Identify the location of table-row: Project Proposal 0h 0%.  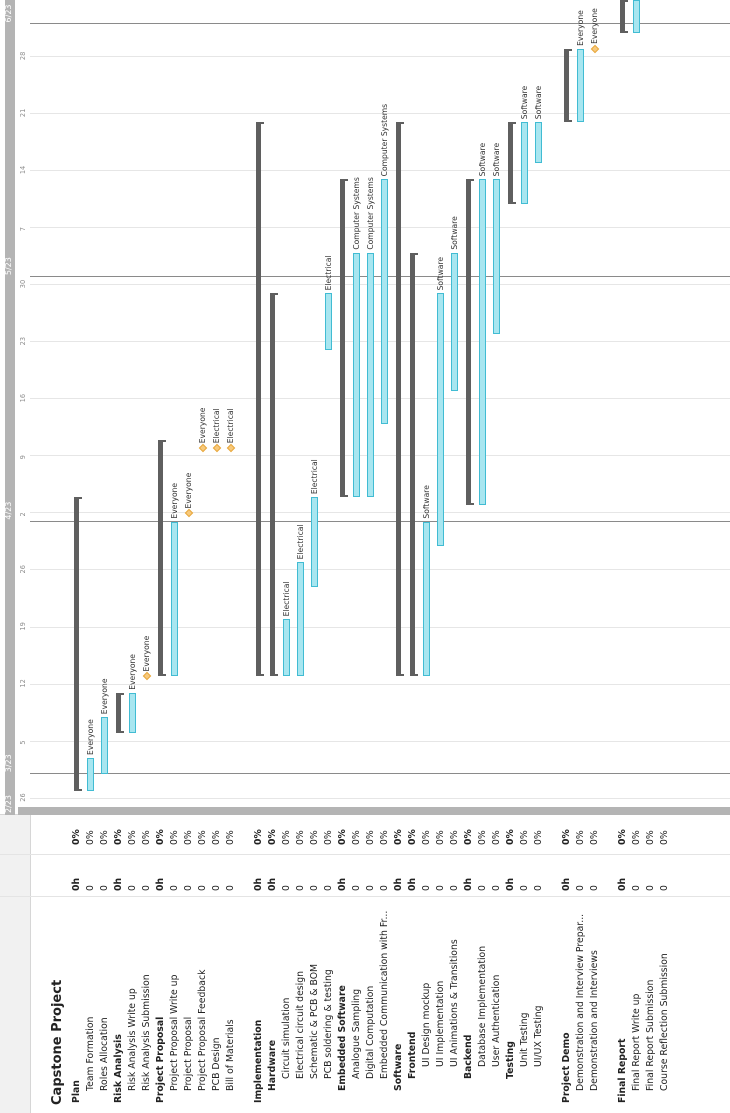
(161, 964).